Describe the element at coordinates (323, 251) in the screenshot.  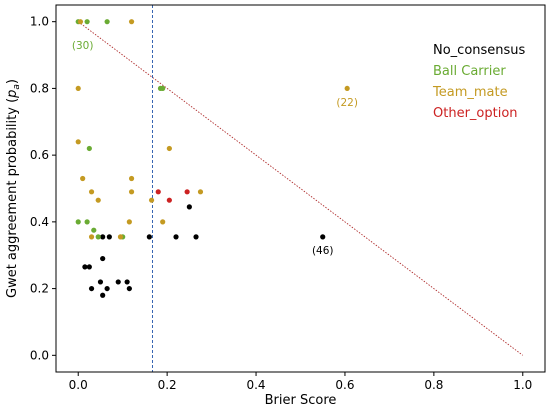
I see `annotation-label: (46)` at that location.